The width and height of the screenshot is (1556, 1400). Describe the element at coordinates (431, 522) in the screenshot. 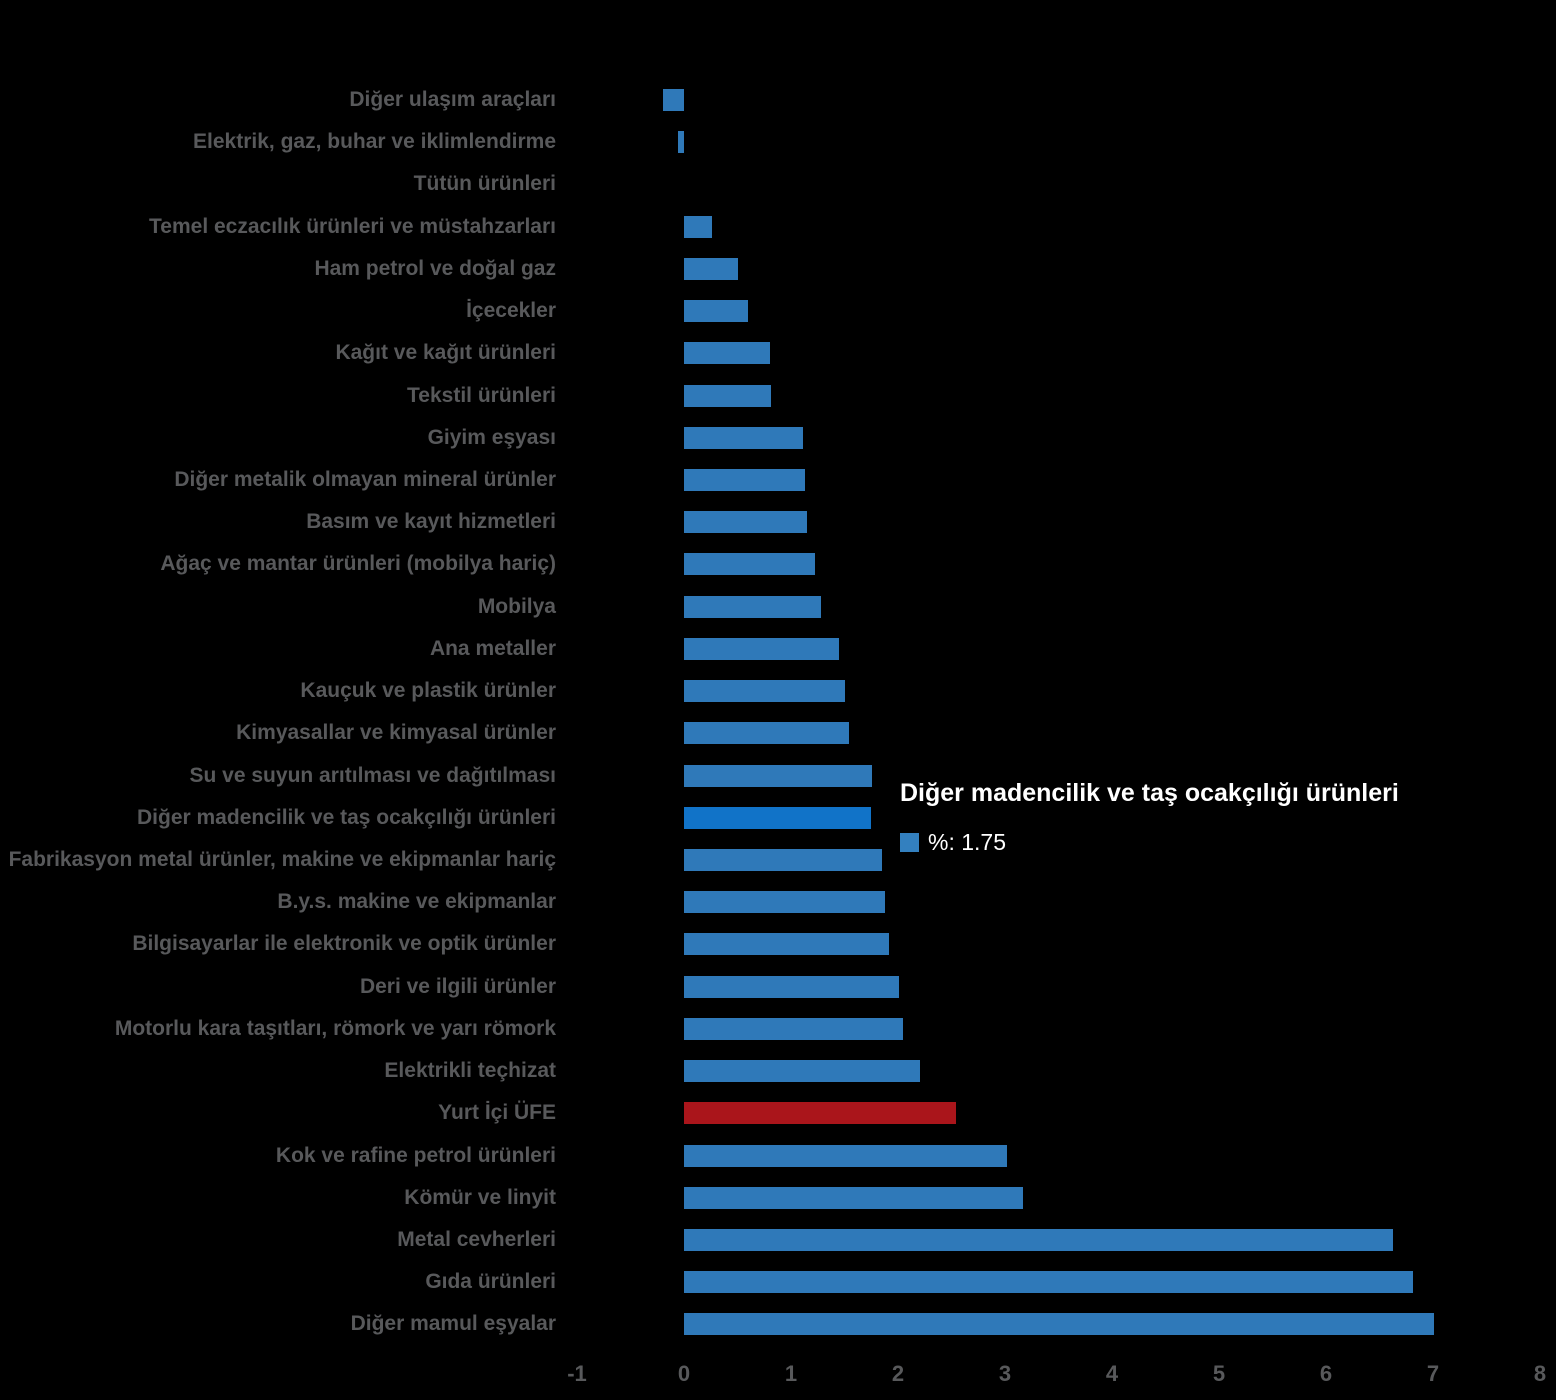

I see `category-label: Basım ve kayıt hizmetleri` at that location.